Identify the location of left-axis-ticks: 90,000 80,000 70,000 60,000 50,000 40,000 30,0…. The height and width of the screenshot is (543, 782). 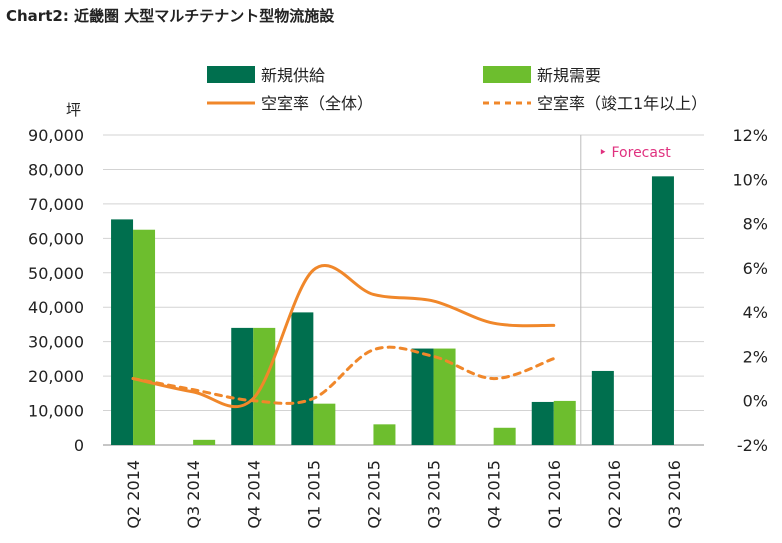
(56, 290).